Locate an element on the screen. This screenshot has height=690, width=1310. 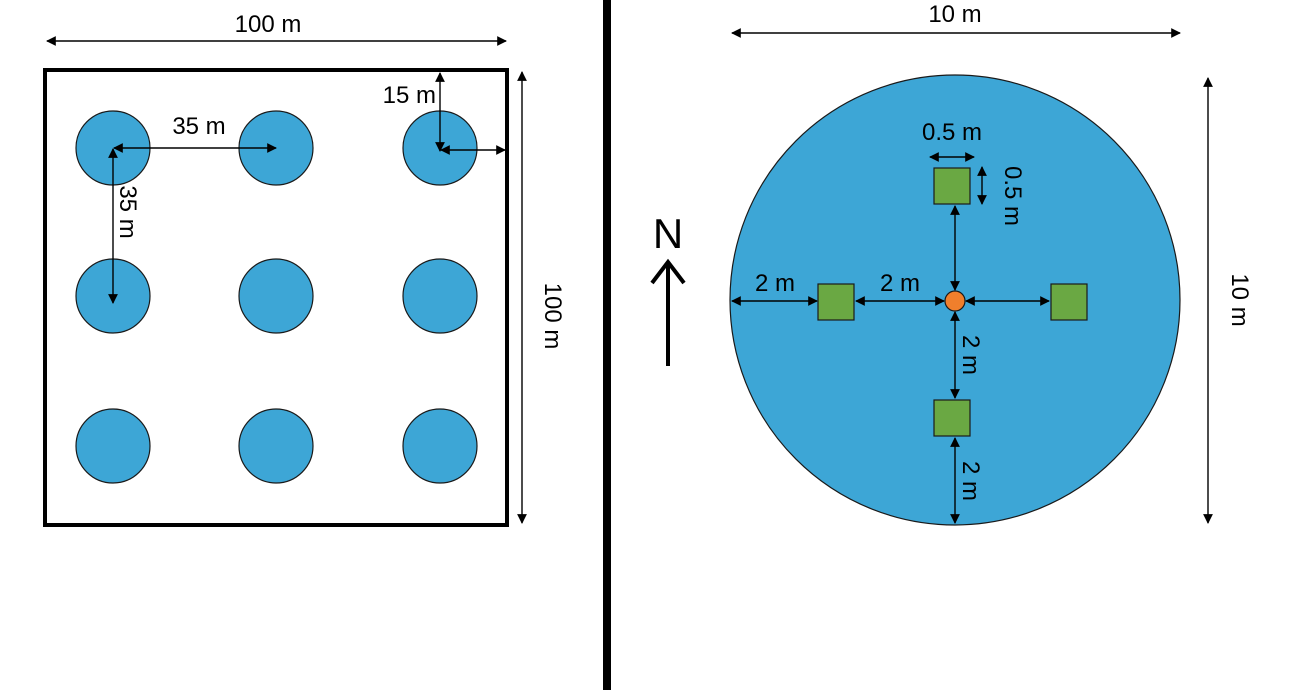
quadrat-north is located at coordinates (952, 186).